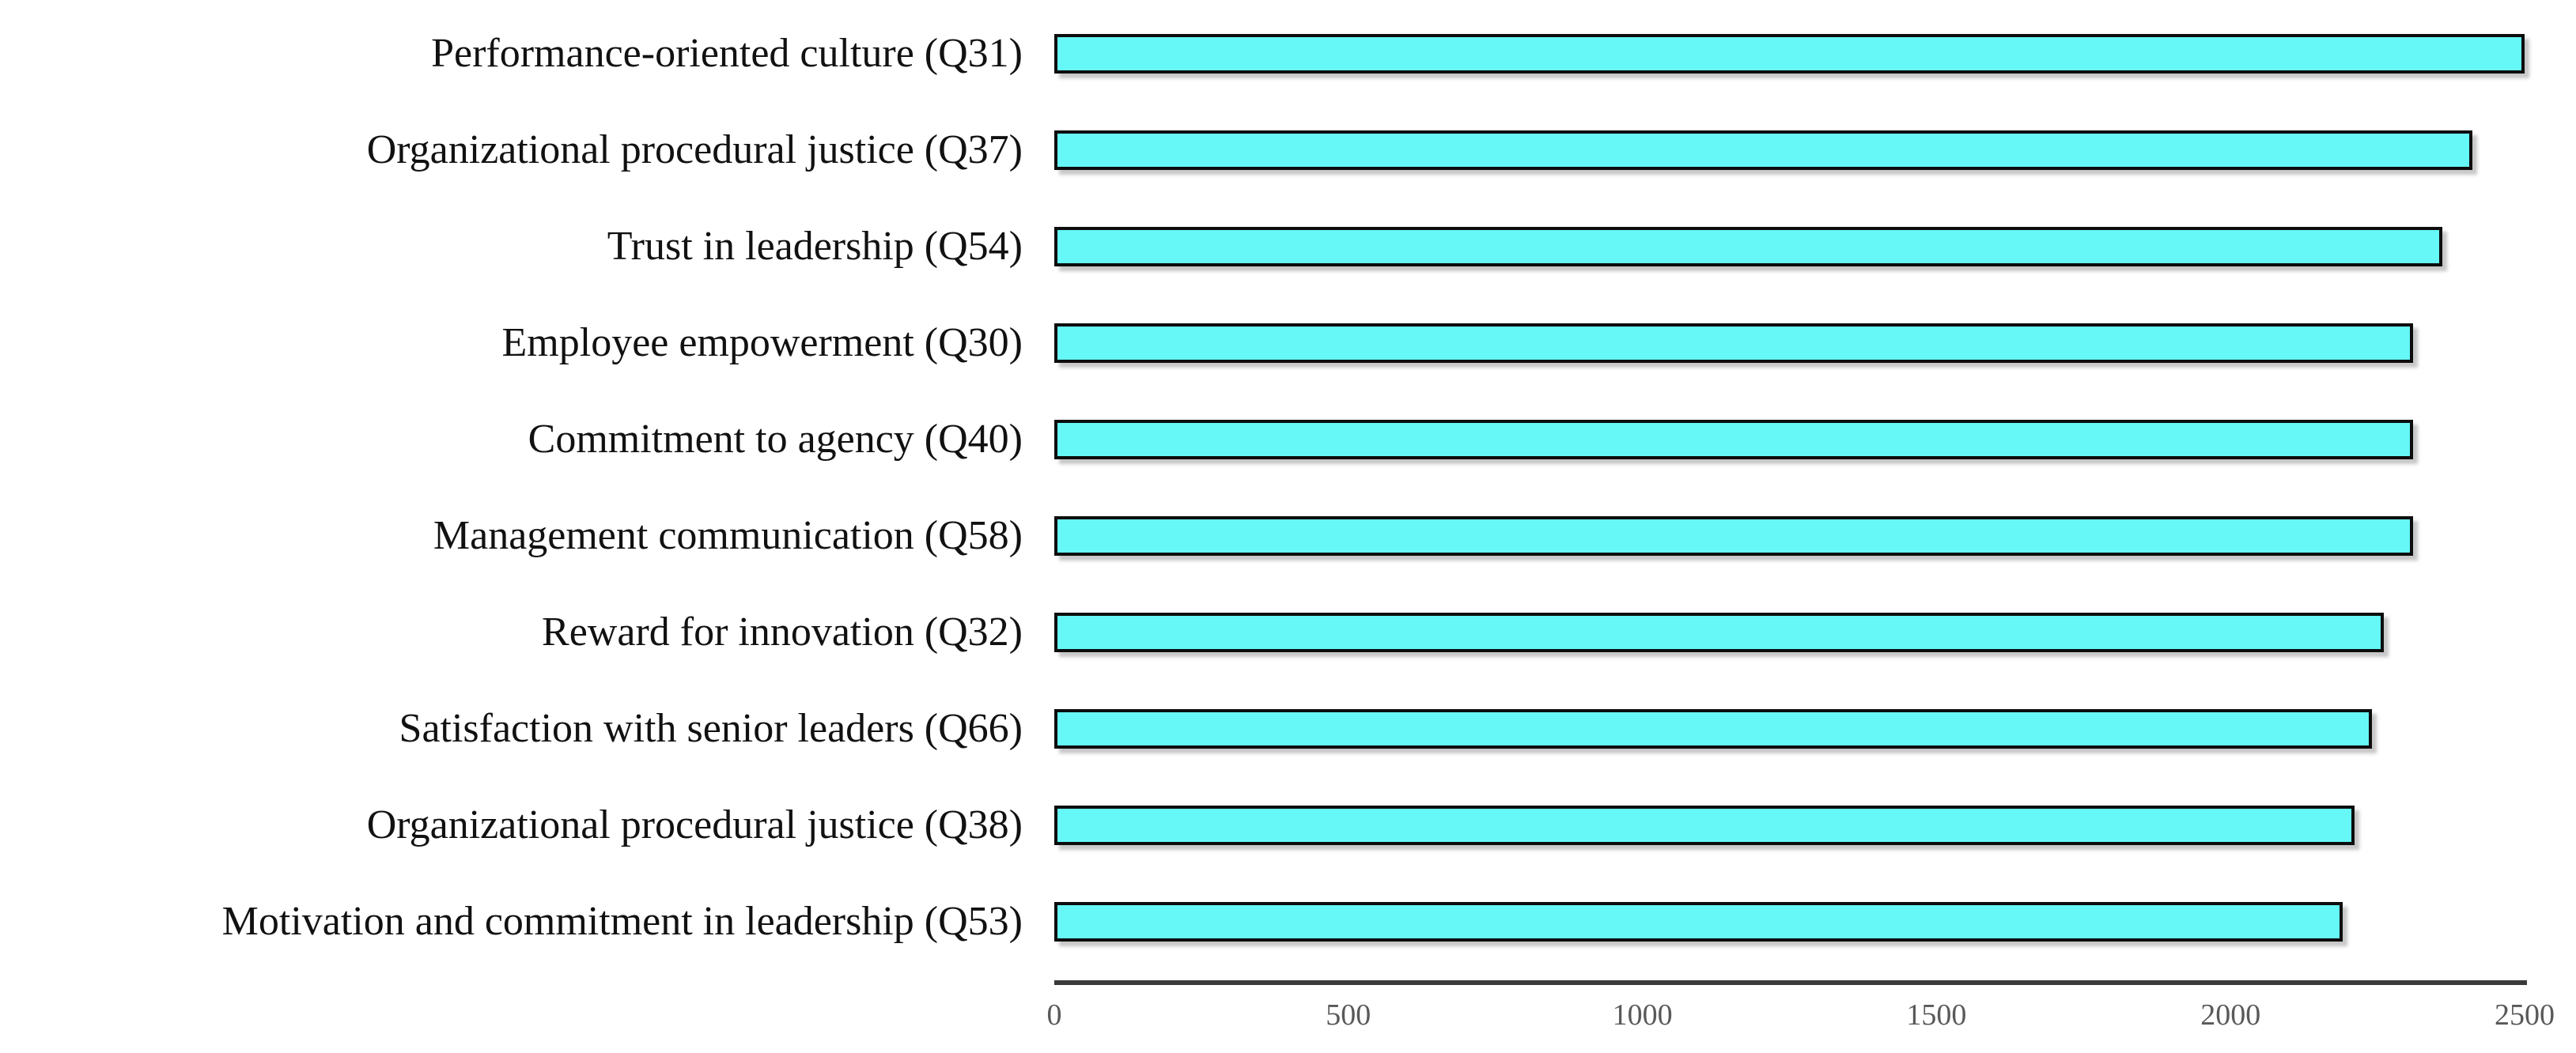 The width and height of the screenshot is (2576, 1053). Describe the element at coordinates (1790, 982) in the screenshot. I see `x-axis-line` at that location.